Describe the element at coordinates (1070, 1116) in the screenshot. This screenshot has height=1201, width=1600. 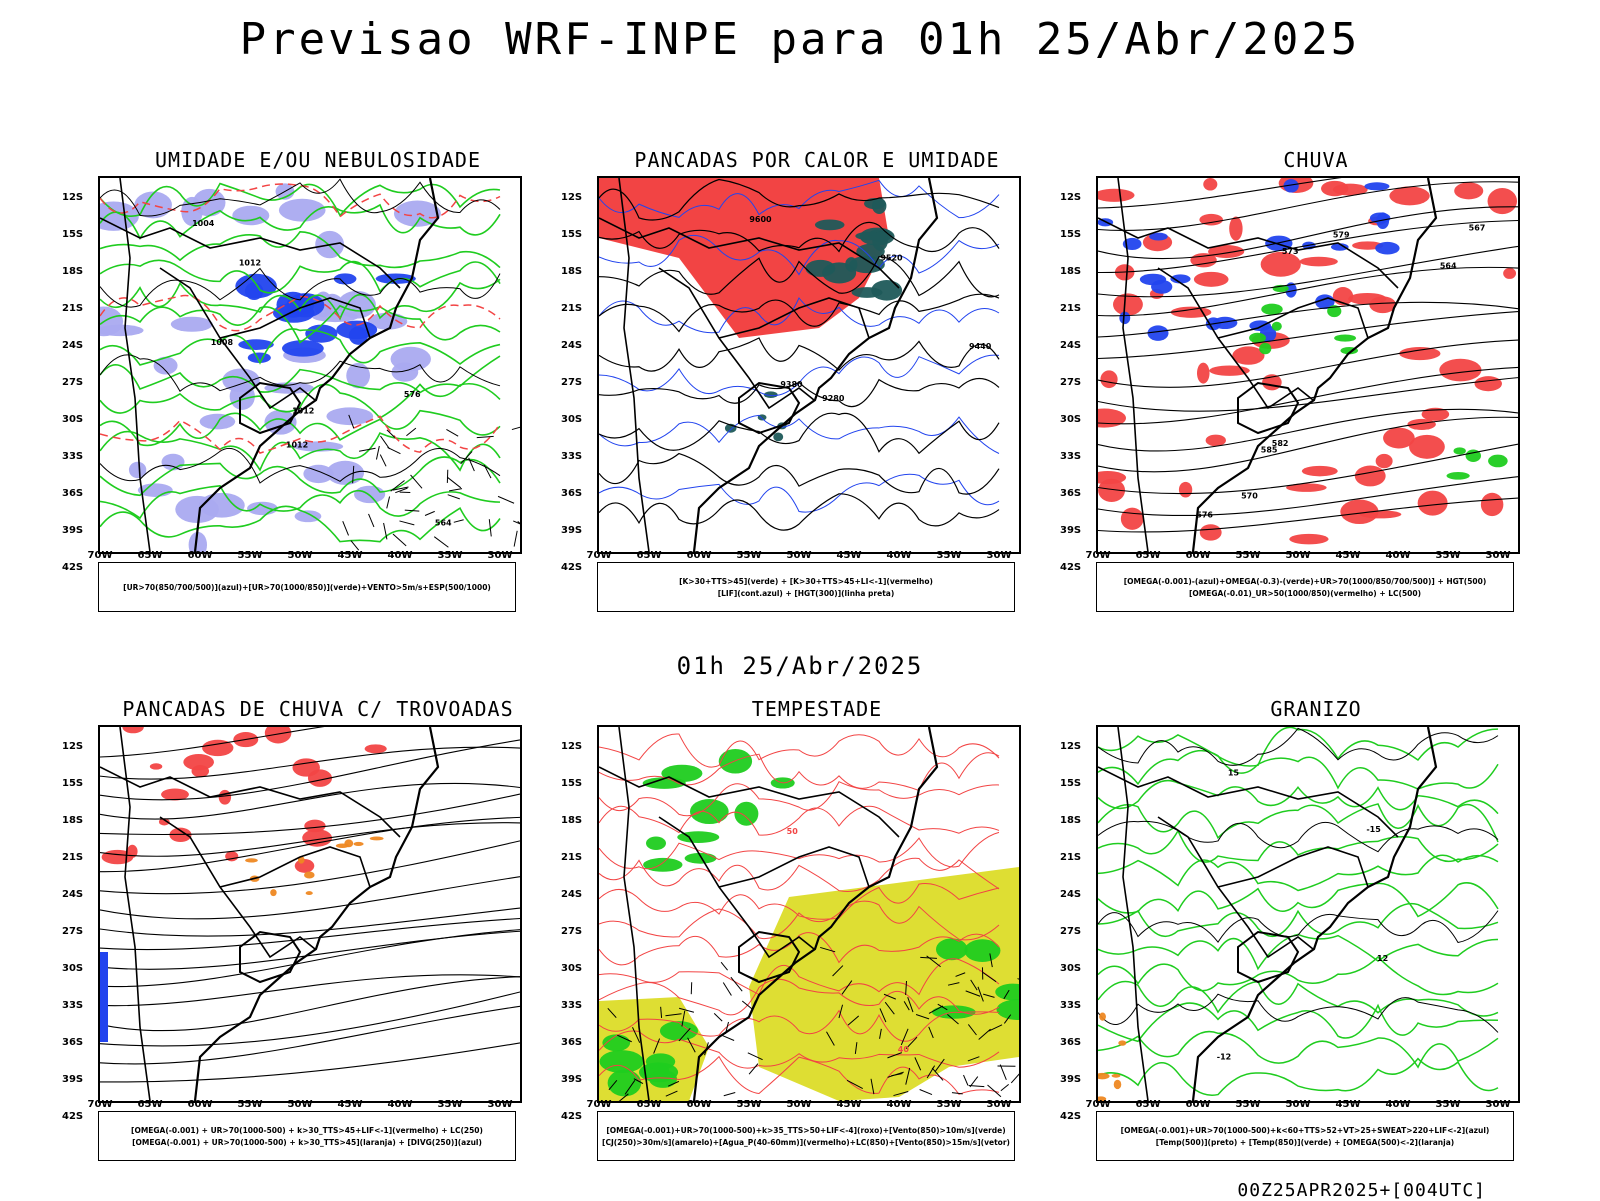
I see `lat-tick-label: 42S` at that location.